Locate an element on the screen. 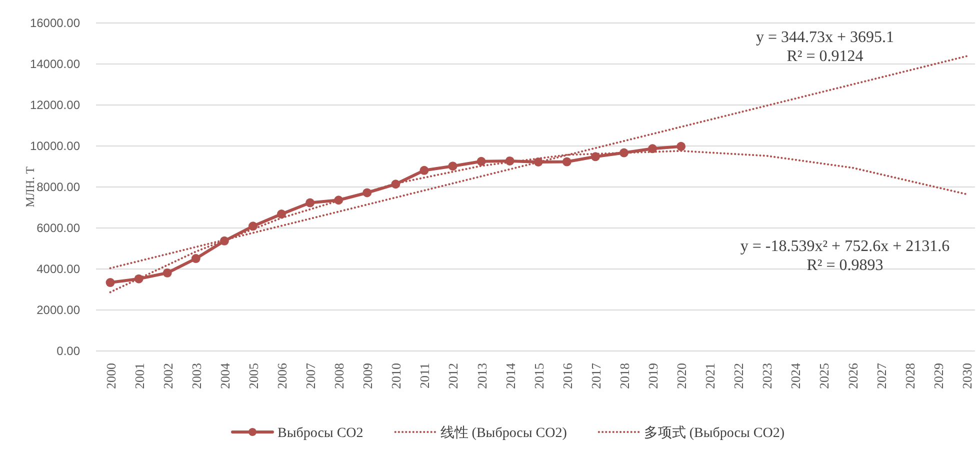  x-tick-label: 2021 is located at coordinates (710, 376).